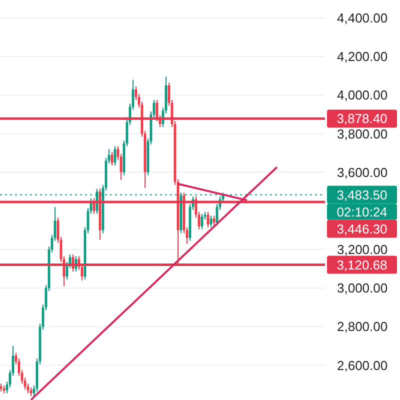  I want to click on ref-line-label: 3,446.30, so click(362, 228).